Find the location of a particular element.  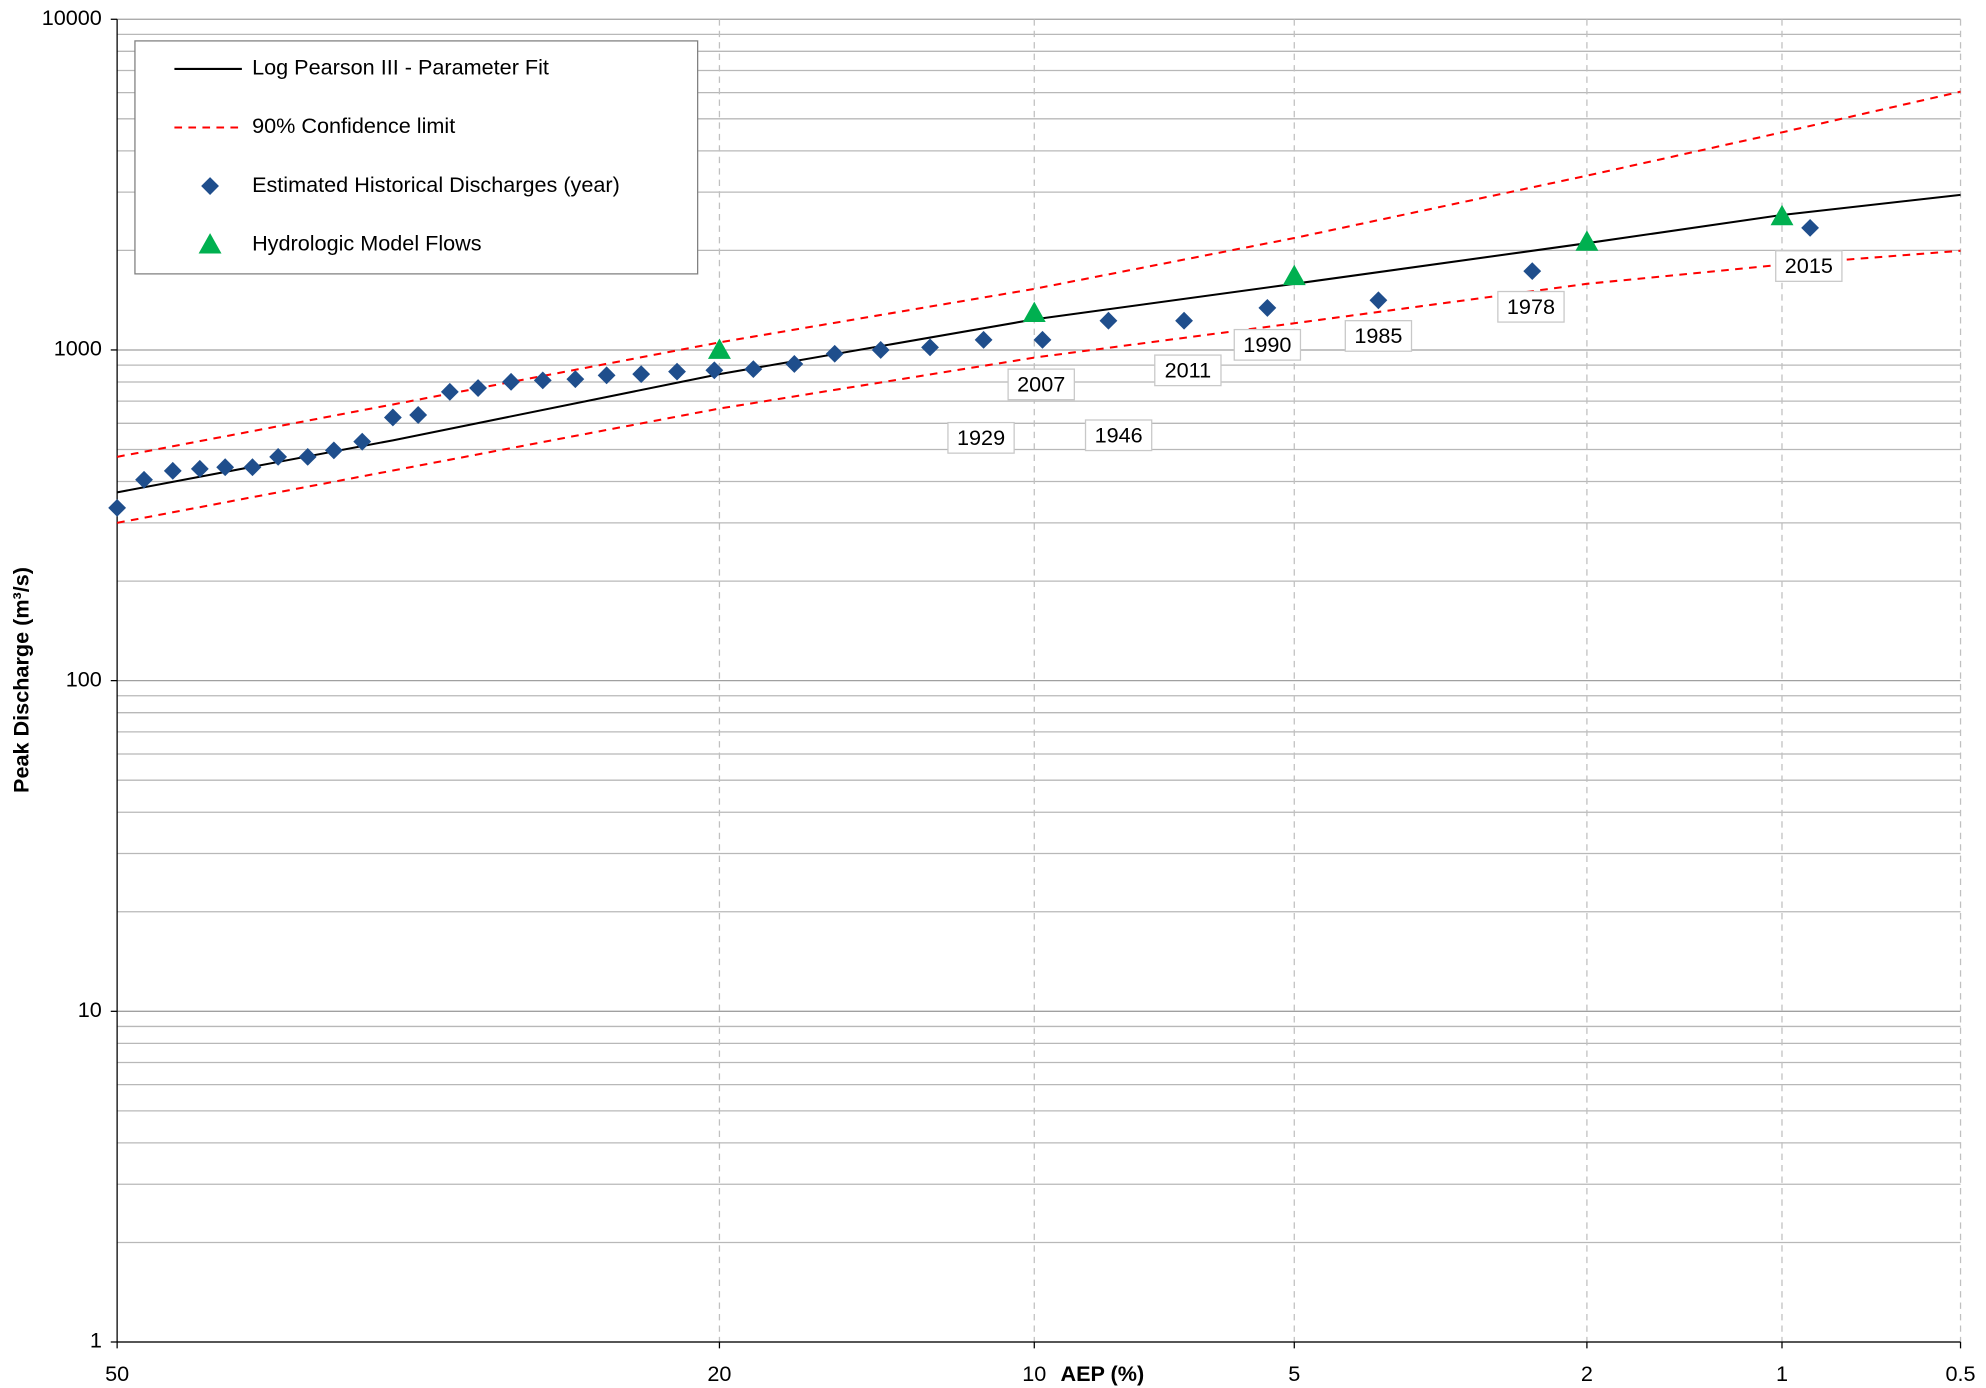

data-label: 1990 is located at coordinates (1267, 344).